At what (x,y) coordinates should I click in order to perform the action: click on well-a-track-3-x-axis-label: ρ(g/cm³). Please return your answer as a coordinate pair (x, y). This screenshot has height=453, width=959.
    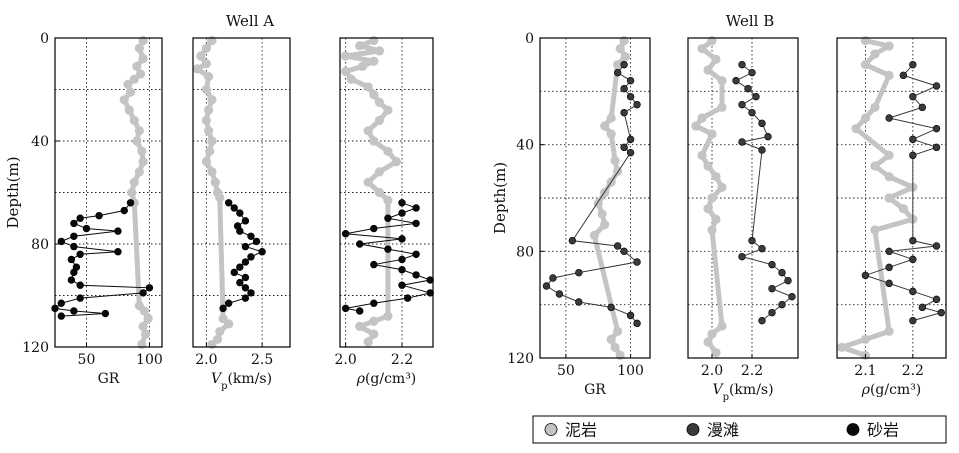
    Looking at the image, I should click on (386, 379).